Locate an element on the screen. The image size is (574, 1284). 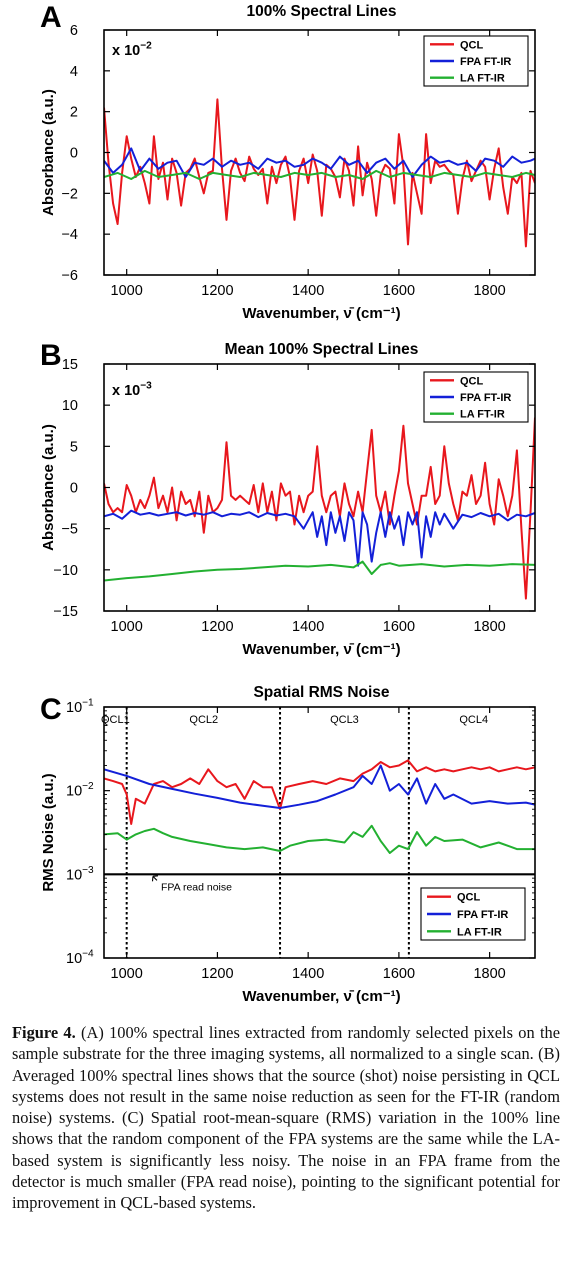
y-tick-label: 10⁻¹ is located at coordinates (80, 706).